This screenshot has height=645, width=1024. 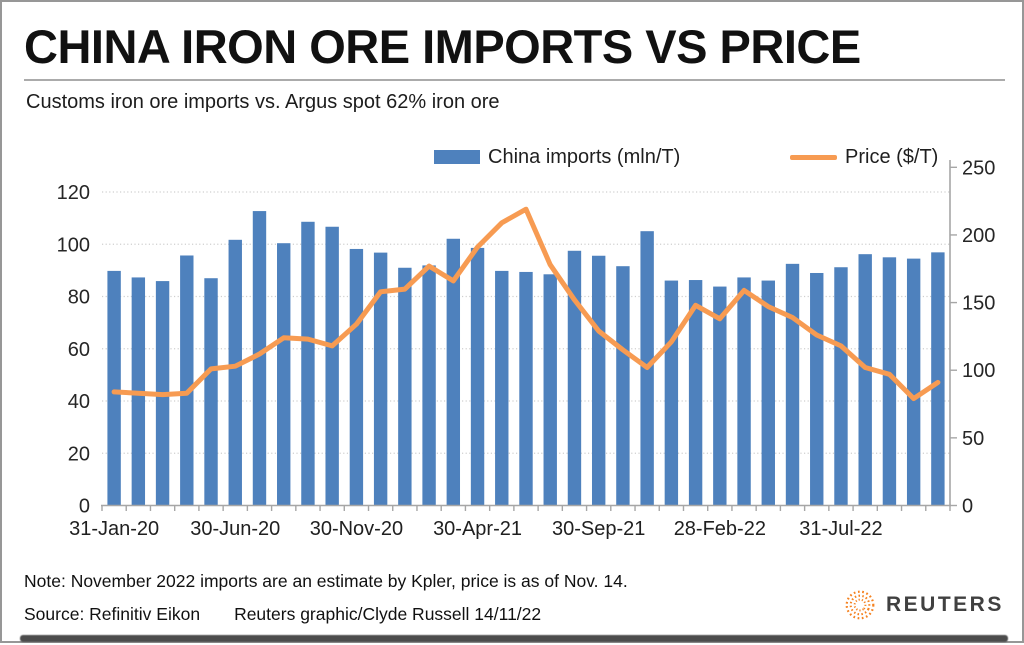 I want to click on card-shadow, so click(x=514, y=638).